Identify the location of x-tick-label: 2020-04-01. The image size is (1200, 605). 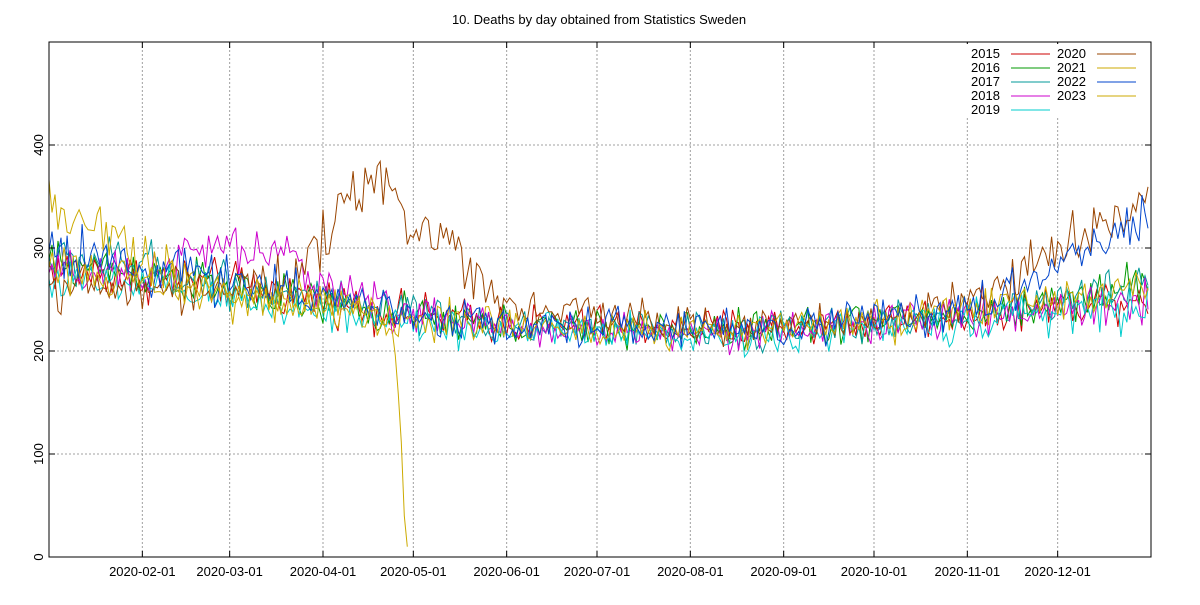
(323, 571).